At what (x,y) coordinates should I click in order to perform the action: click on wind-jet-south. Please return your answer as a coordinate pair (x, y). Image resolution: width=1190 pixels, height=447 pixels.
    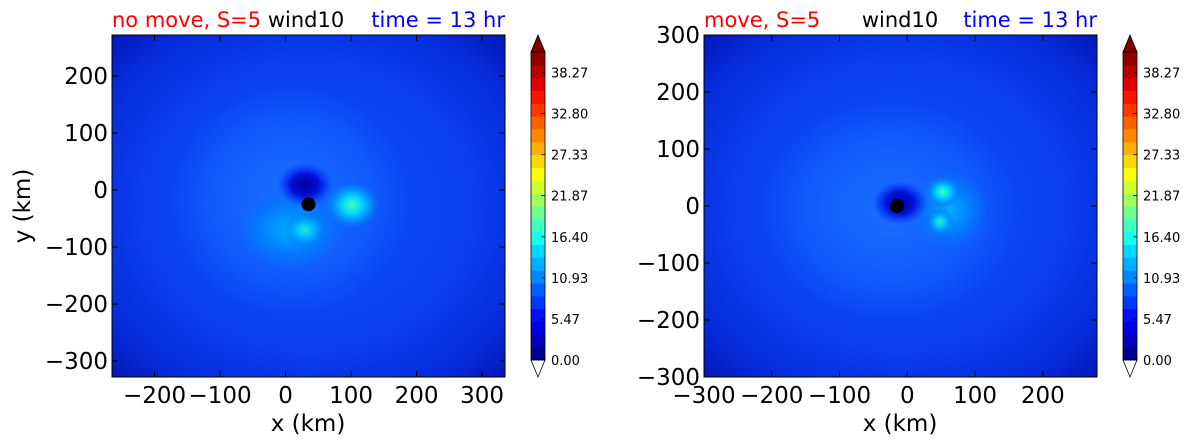
    Looking at the image, I should click on (305, 230).